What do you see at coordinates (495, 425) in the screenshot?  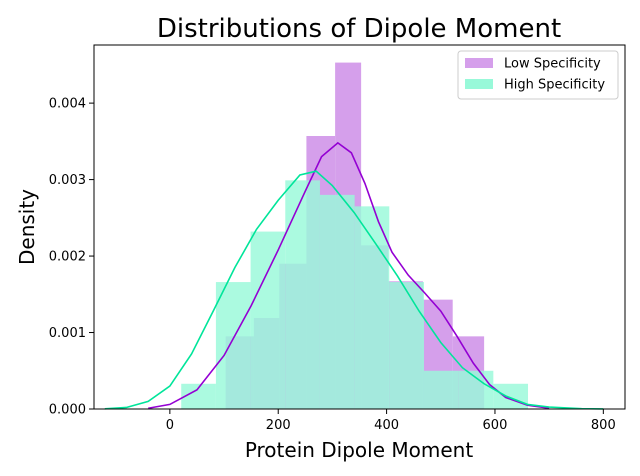 I see `x-tick-label: 600` at bounding box center [495, 425].